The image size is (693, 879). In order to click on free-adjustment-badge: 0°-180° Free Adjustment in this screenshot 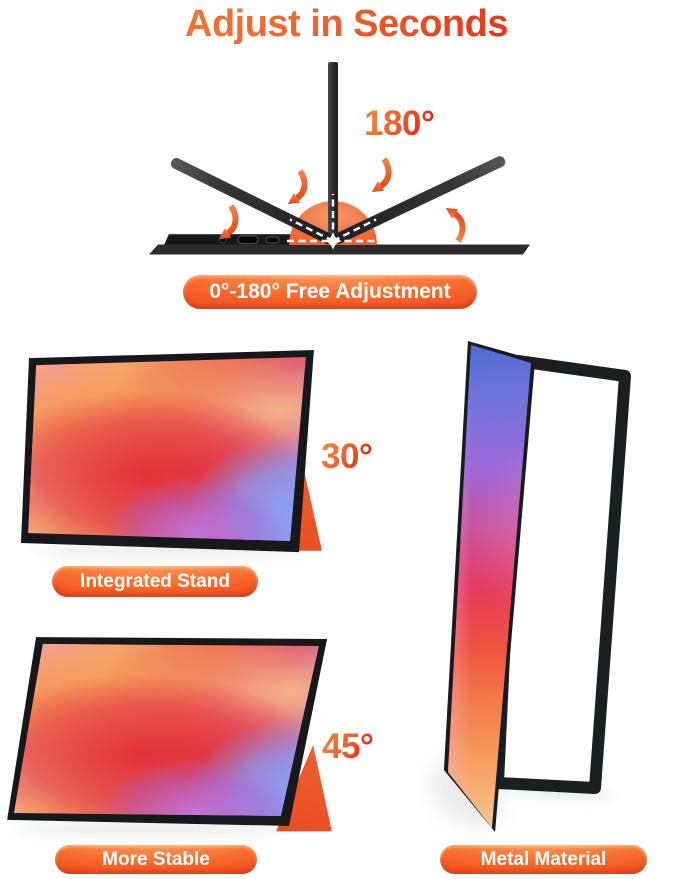, I will do `click(330, 292)`.